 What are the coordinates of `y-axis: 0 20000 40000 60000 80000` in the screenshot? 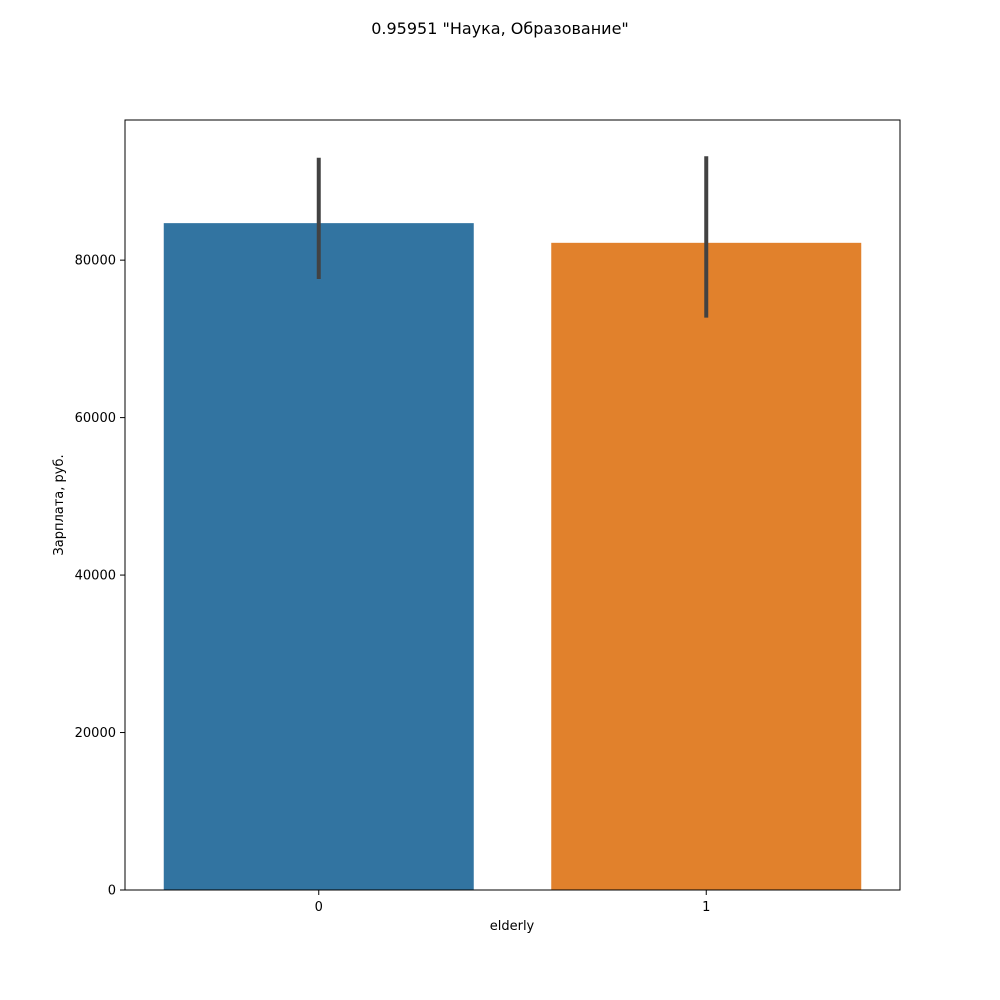 It's located at (100, 576).